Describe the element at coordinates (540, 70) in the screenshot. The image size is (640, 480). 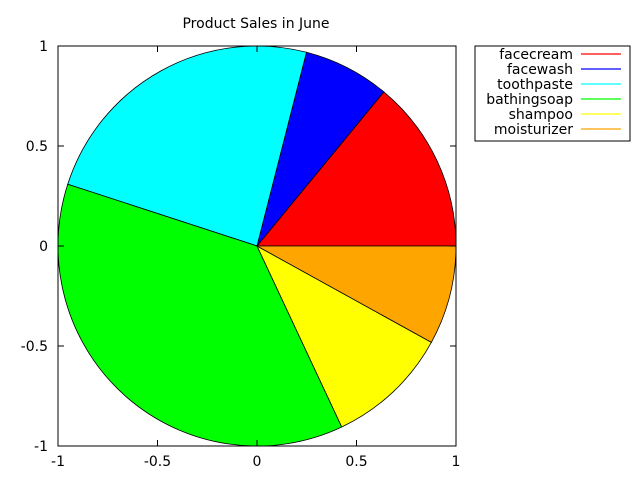
I see `legend-label-facewash: facewash` at that location.